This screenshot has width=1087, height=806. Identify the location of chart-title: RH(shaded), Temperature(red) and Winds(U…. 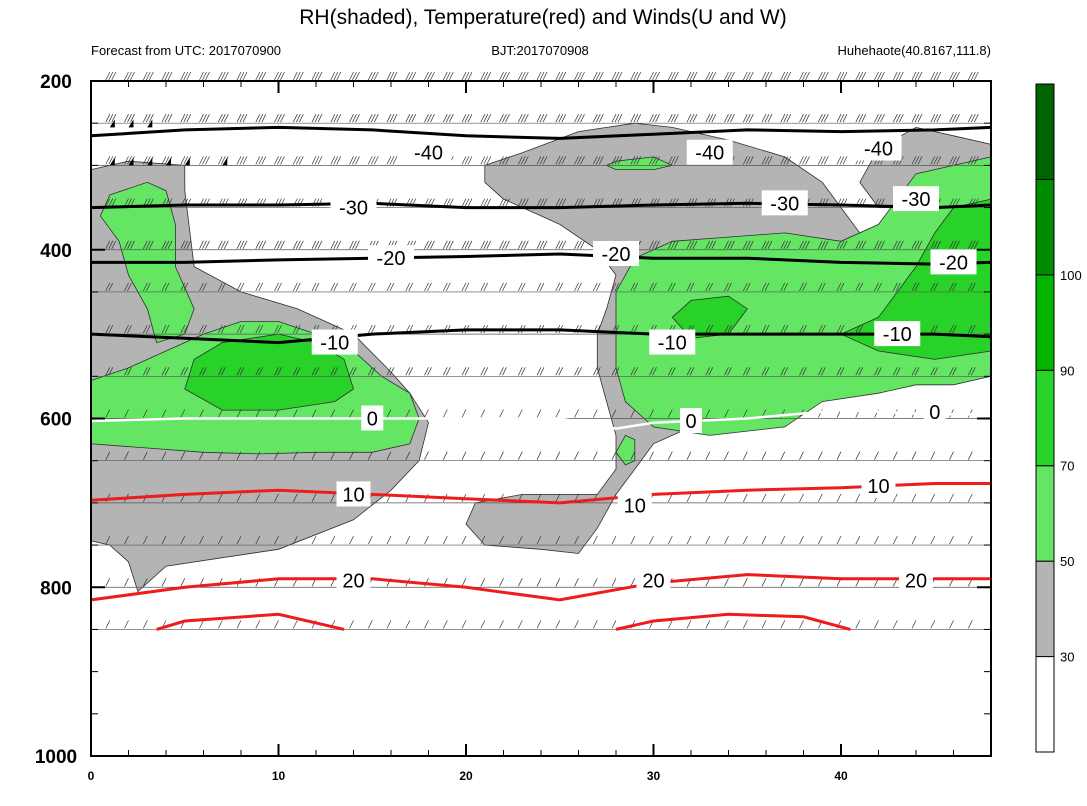
(542, 17).